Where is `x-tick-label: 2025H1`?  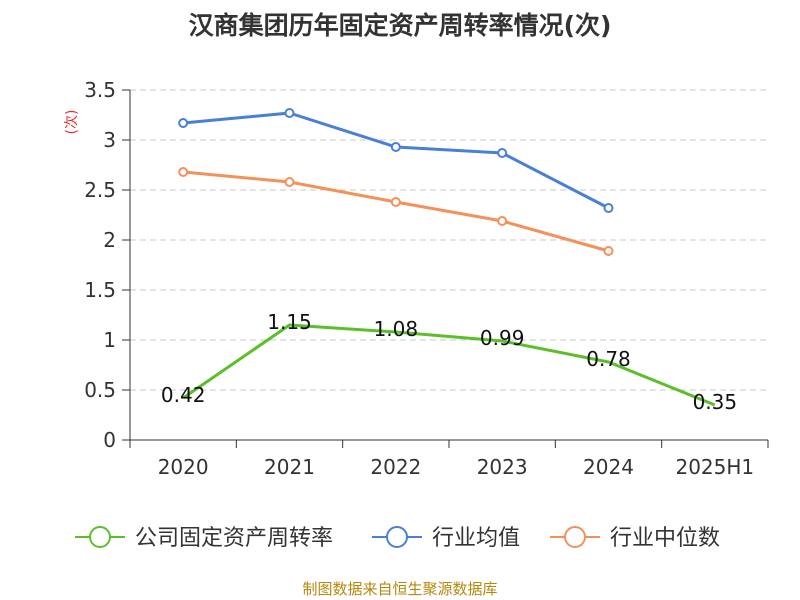
x-tick-label: 2025H1 is located at coordinates (714, 467).